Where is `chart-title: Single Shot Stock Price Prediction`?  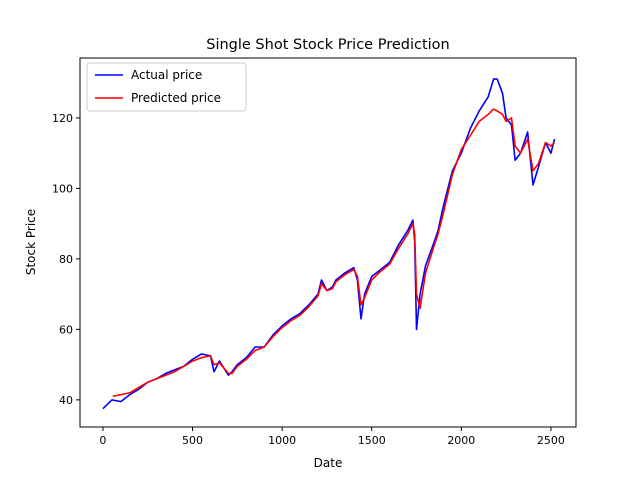 chart-title: Single Shot Stock Price Prediction is located at coordinates (328, 45).